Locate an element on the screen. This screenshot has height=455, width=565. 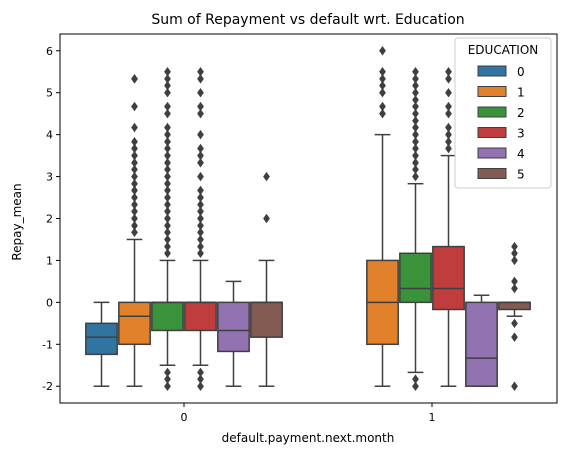
legend-label-5: 5 is located at coordinates (521, 175).